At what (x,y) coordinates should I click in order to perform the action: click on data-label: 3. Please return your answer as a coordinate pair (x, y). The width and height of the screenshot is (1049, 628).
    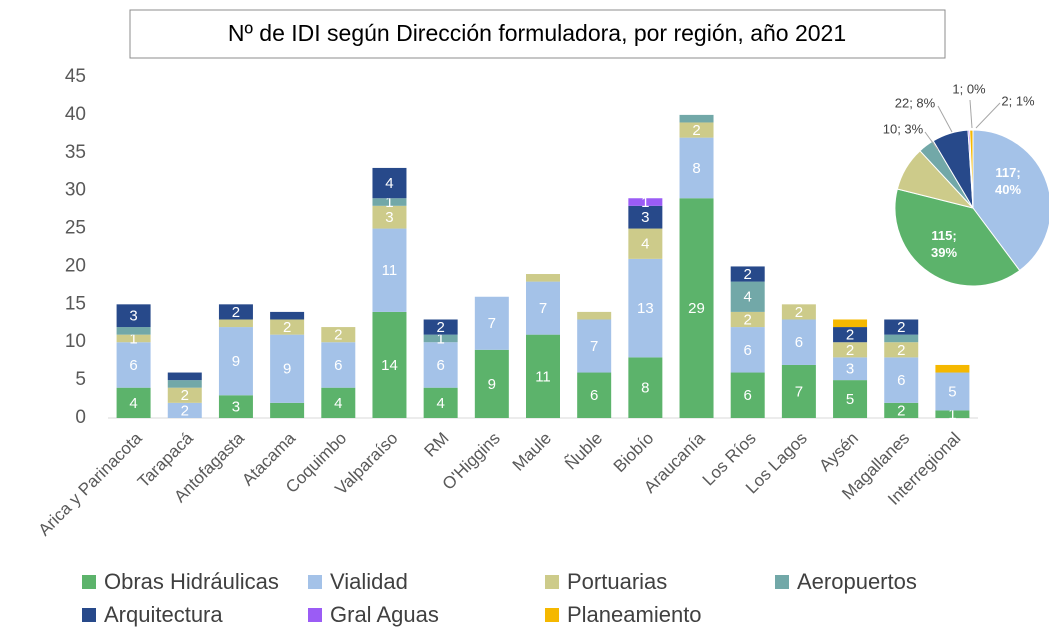
    Looking at the image, I should click on (236, 407).